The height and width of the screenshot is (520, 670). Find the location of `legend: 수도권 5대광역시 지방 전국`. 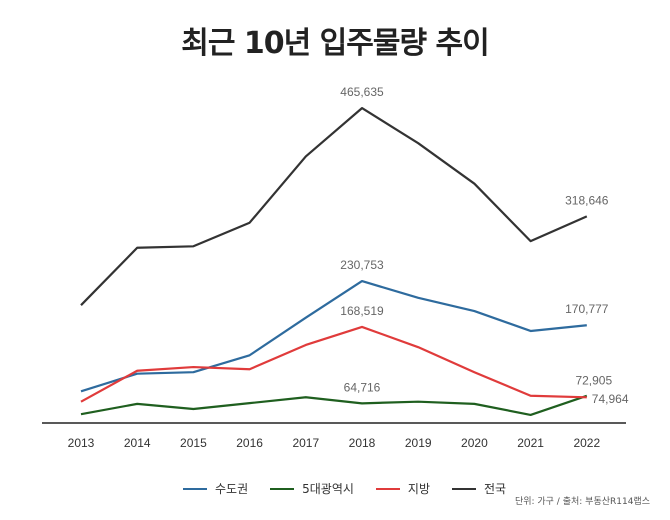

legend: 수도권 5대광역시 지방 전국 is located at coordinates (344, 488).